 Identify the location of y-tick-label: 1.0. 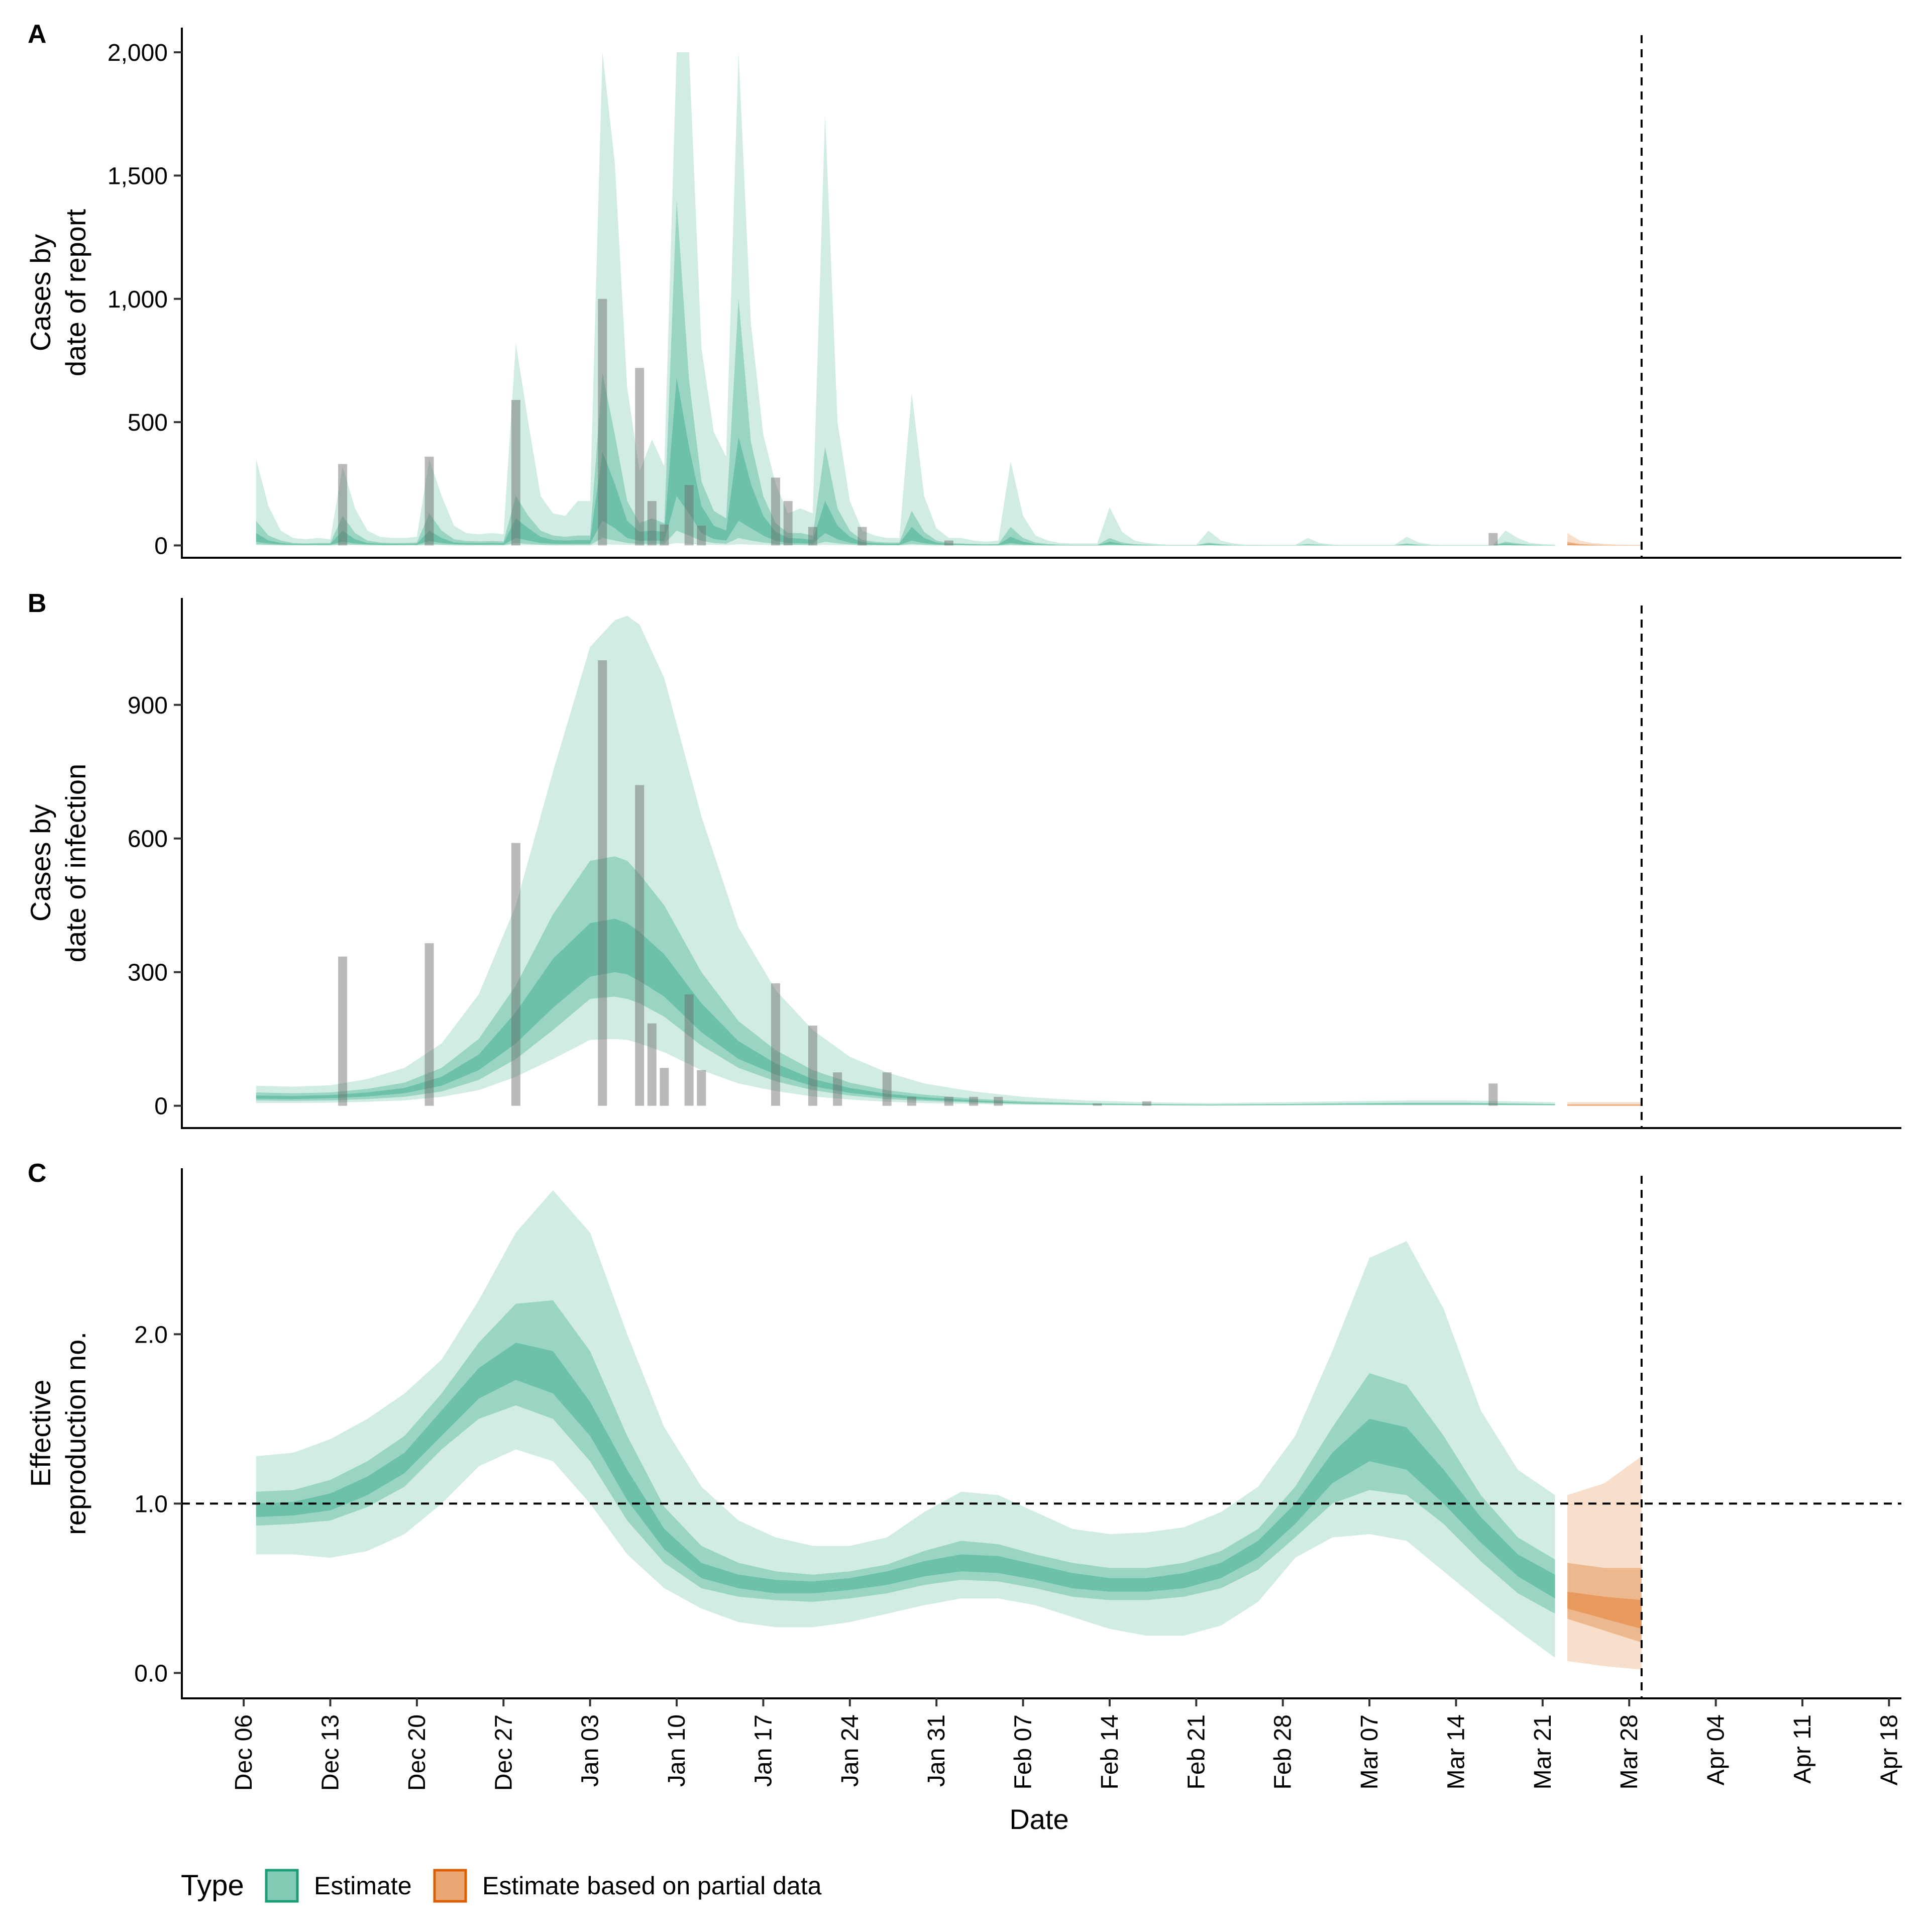
(151, 1504).